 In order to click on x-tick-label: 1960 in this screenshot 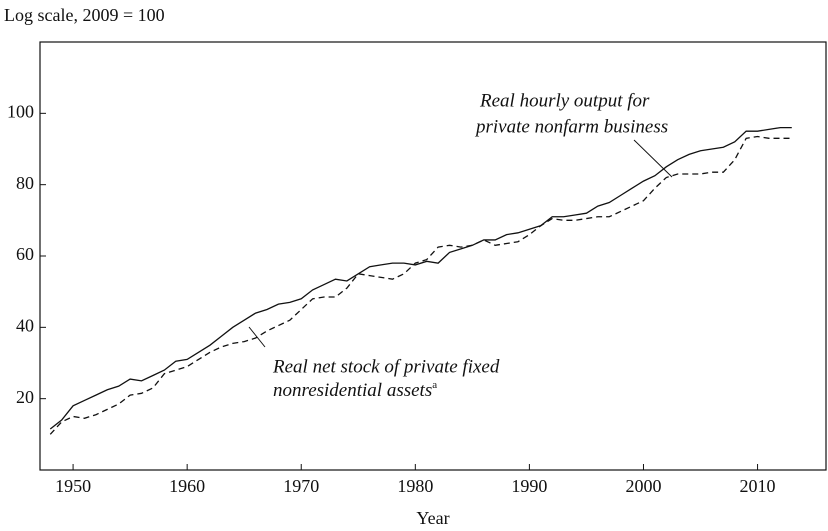, I will do `click(187, 486)`.